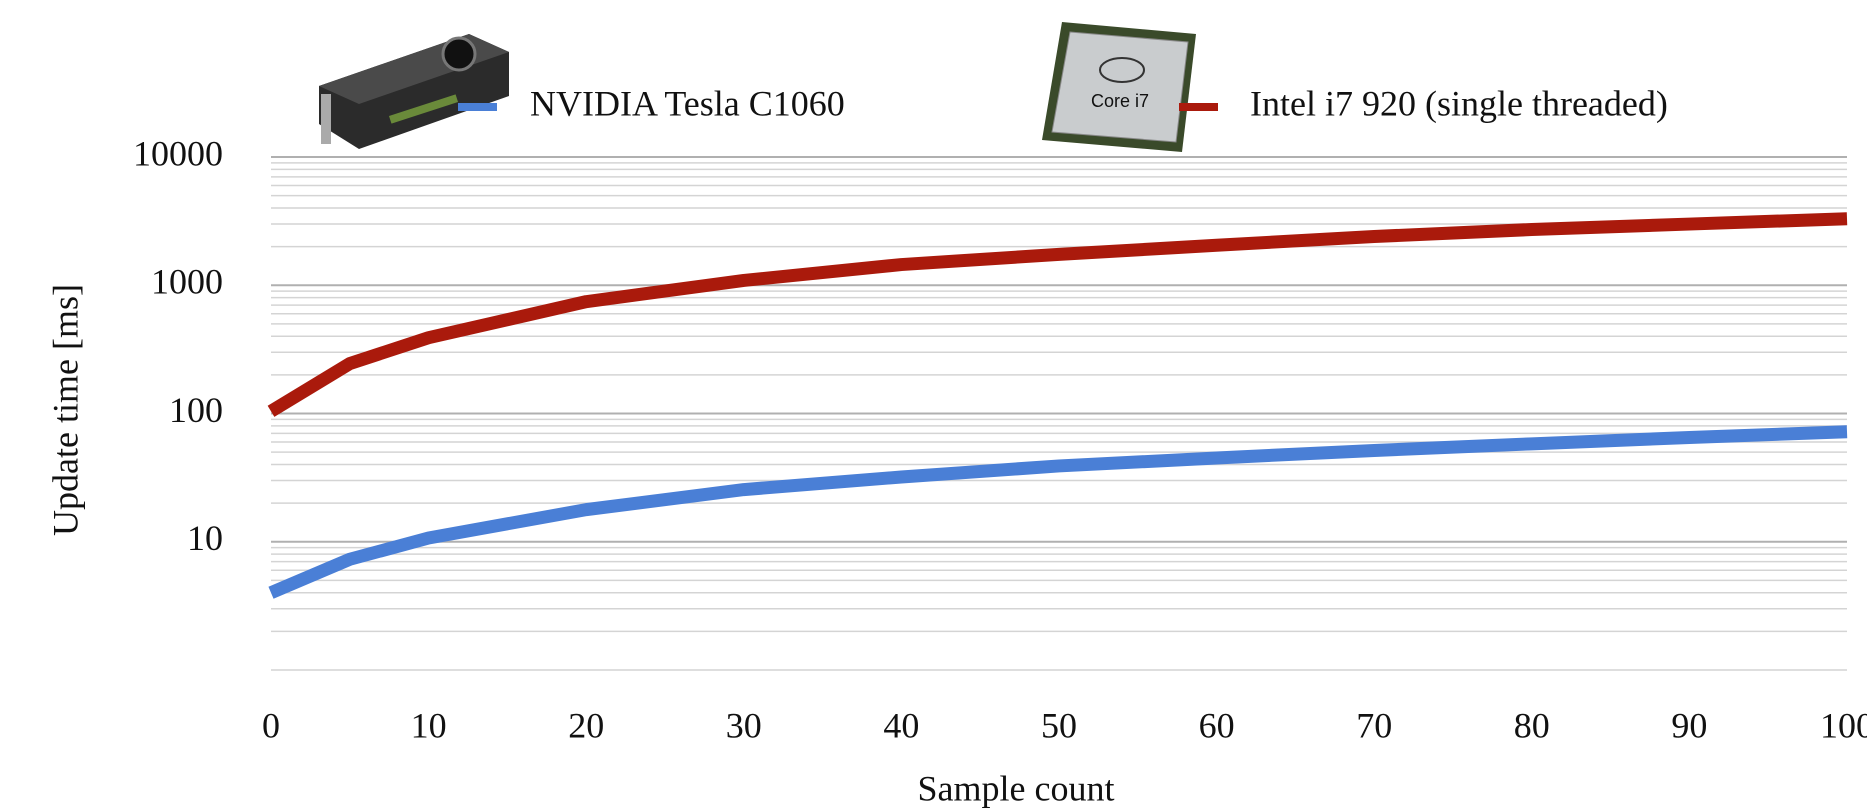 The height and width of the screenshot is (809, 1867). What do you see at coordinates (1217, 725) in the screenshot?
I see `x-tick-label: 60` at bounding box center [1217, 725].